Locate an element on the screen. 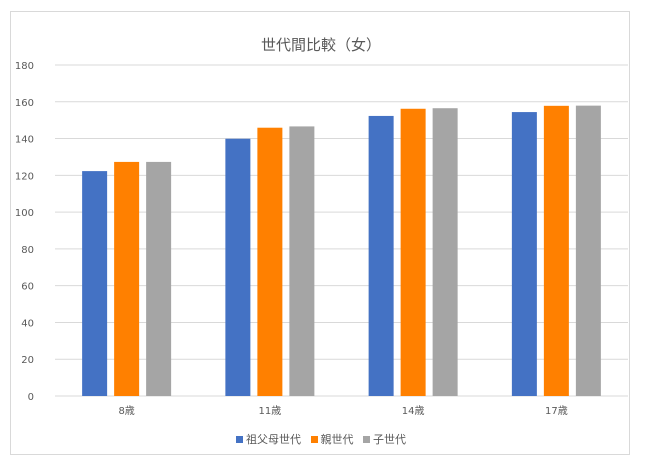 This screenshot has width=647, height=474. legend-label-series-1: 祖父母世代 is located at coordinates (273, 439).